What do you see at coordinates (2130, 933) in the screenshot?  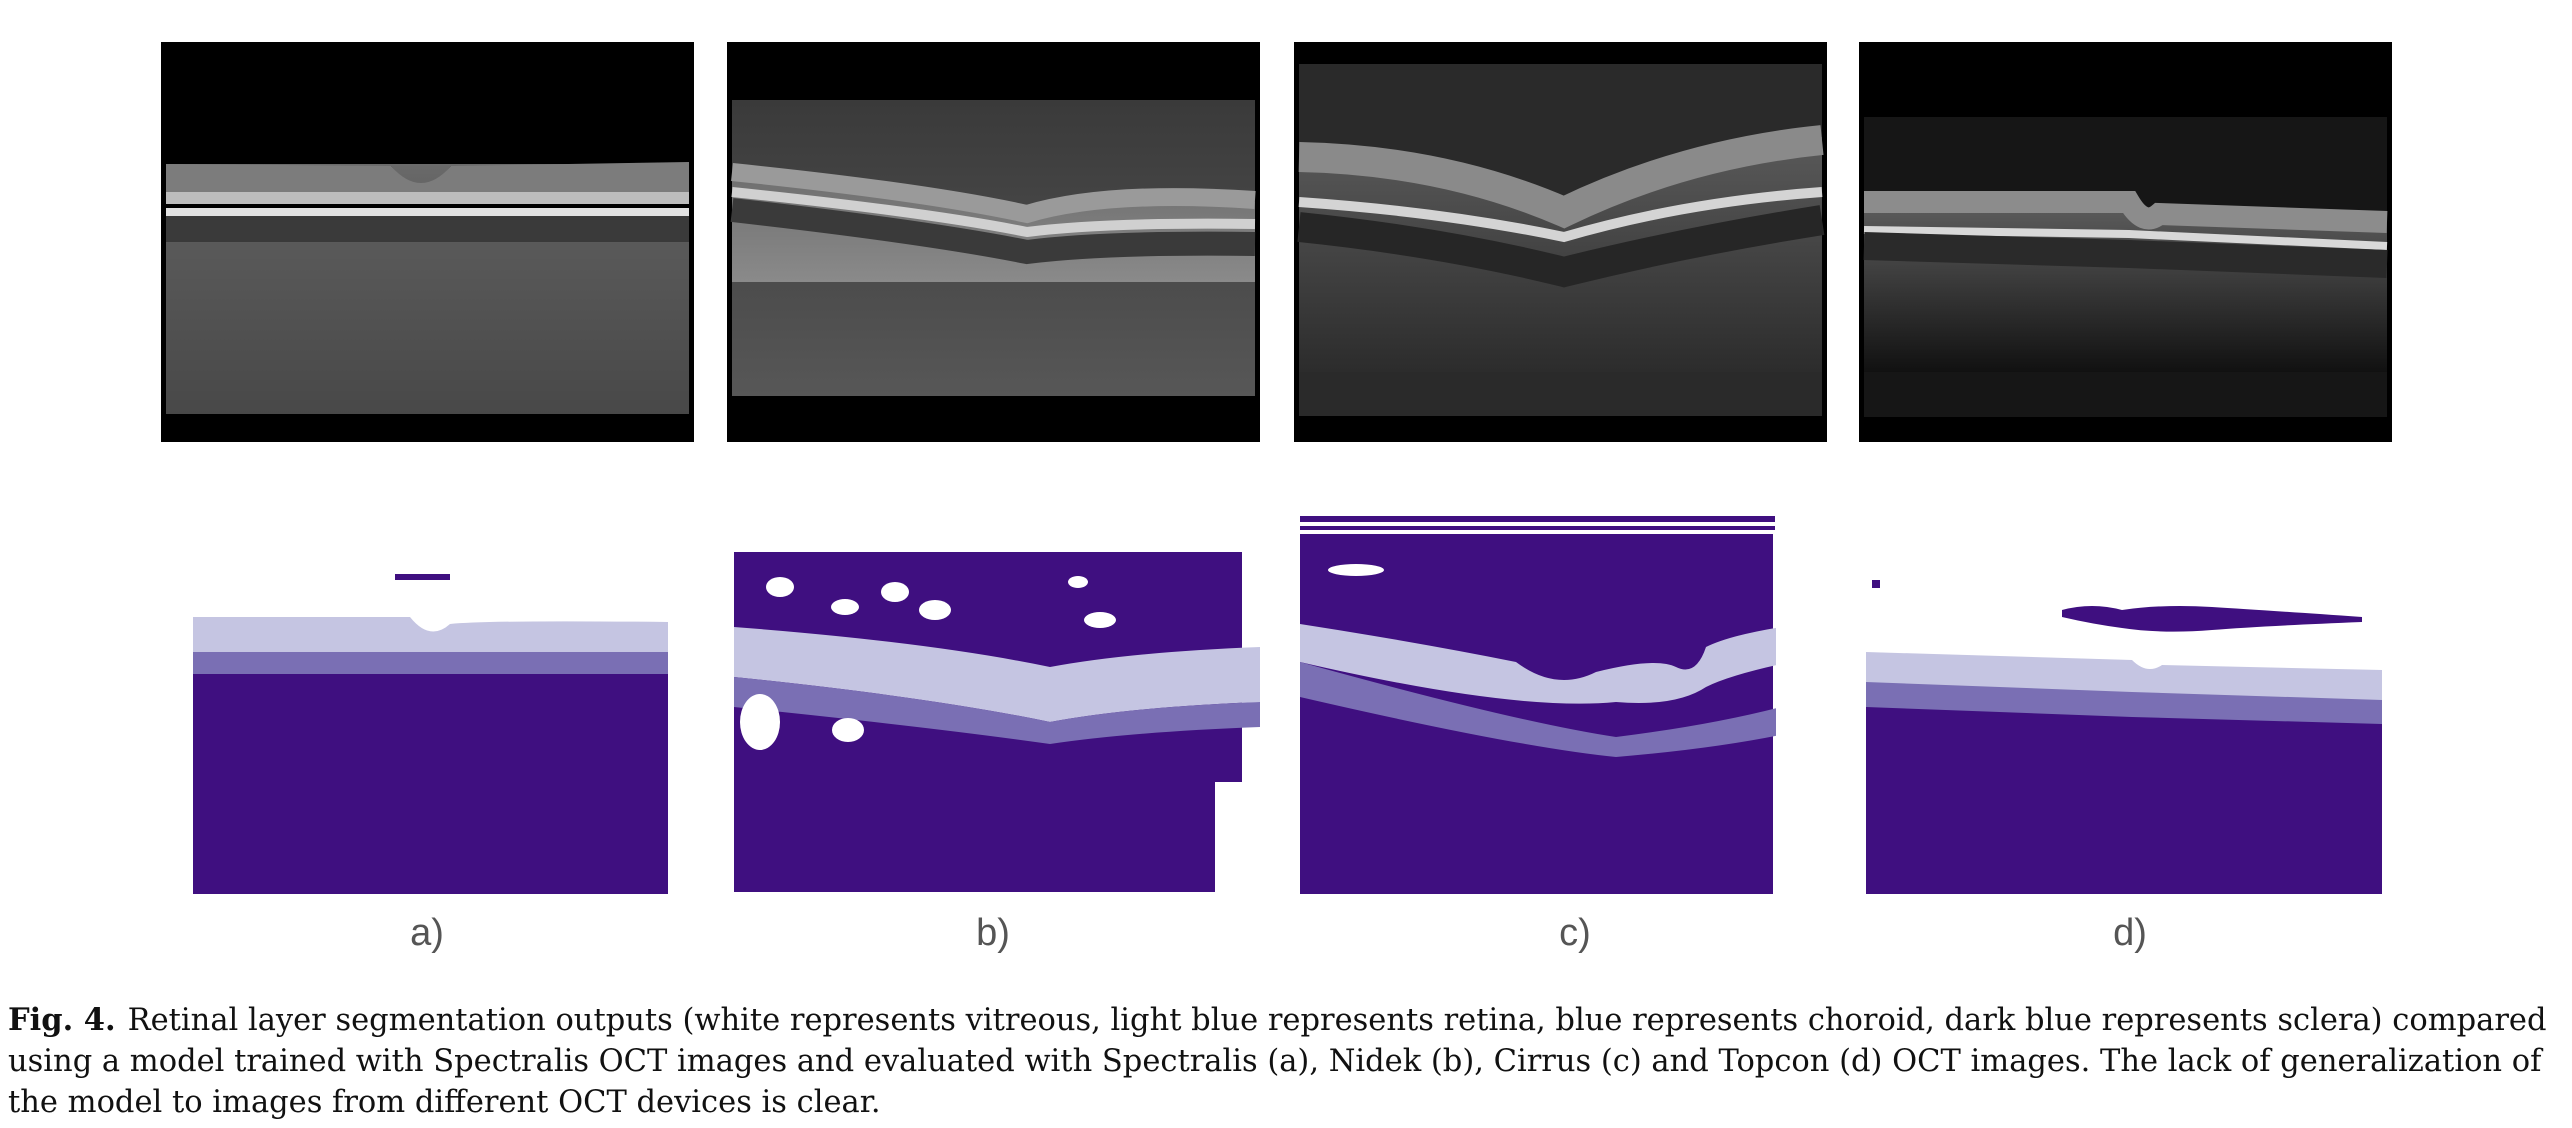 I see `panel-label-d: d)` at bounding box center [2130, 933].